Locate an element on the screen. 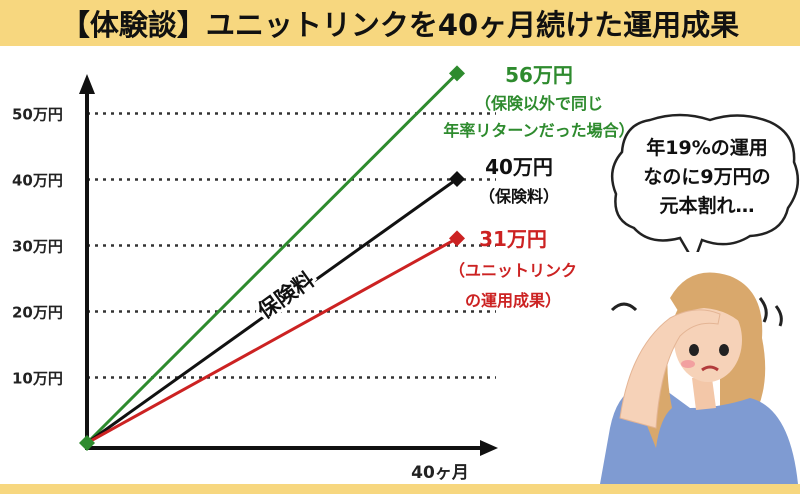  value-label: 40万円 is located at coordinates (519, 167).